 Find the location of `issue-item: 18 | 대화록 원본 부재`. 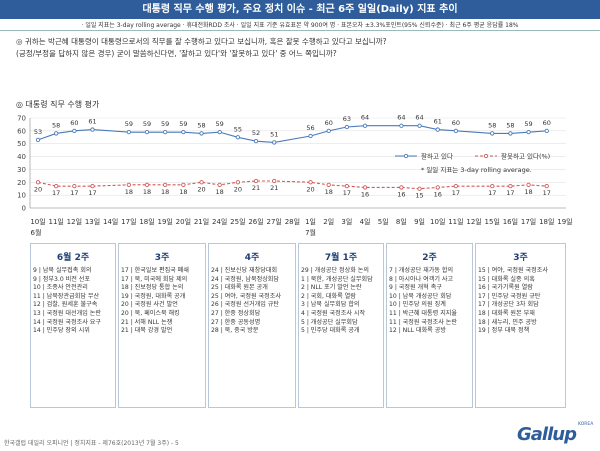

issue-item: 18 | 대화록 원본 부재 is located at coordinates (506, 313).